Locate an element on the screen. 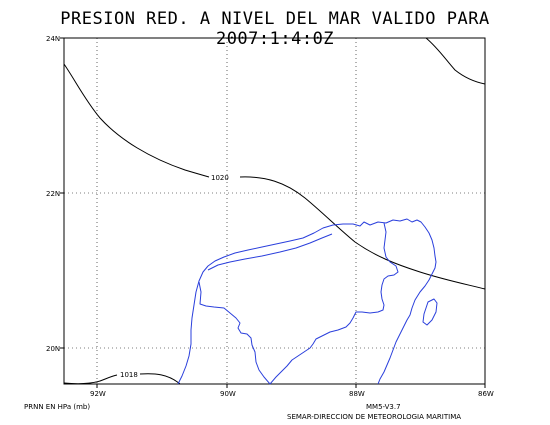 The width and height of the screenshot is (550, 425). units-note: PRNN EN HPa (mb) is located at coordinates (57, 407).